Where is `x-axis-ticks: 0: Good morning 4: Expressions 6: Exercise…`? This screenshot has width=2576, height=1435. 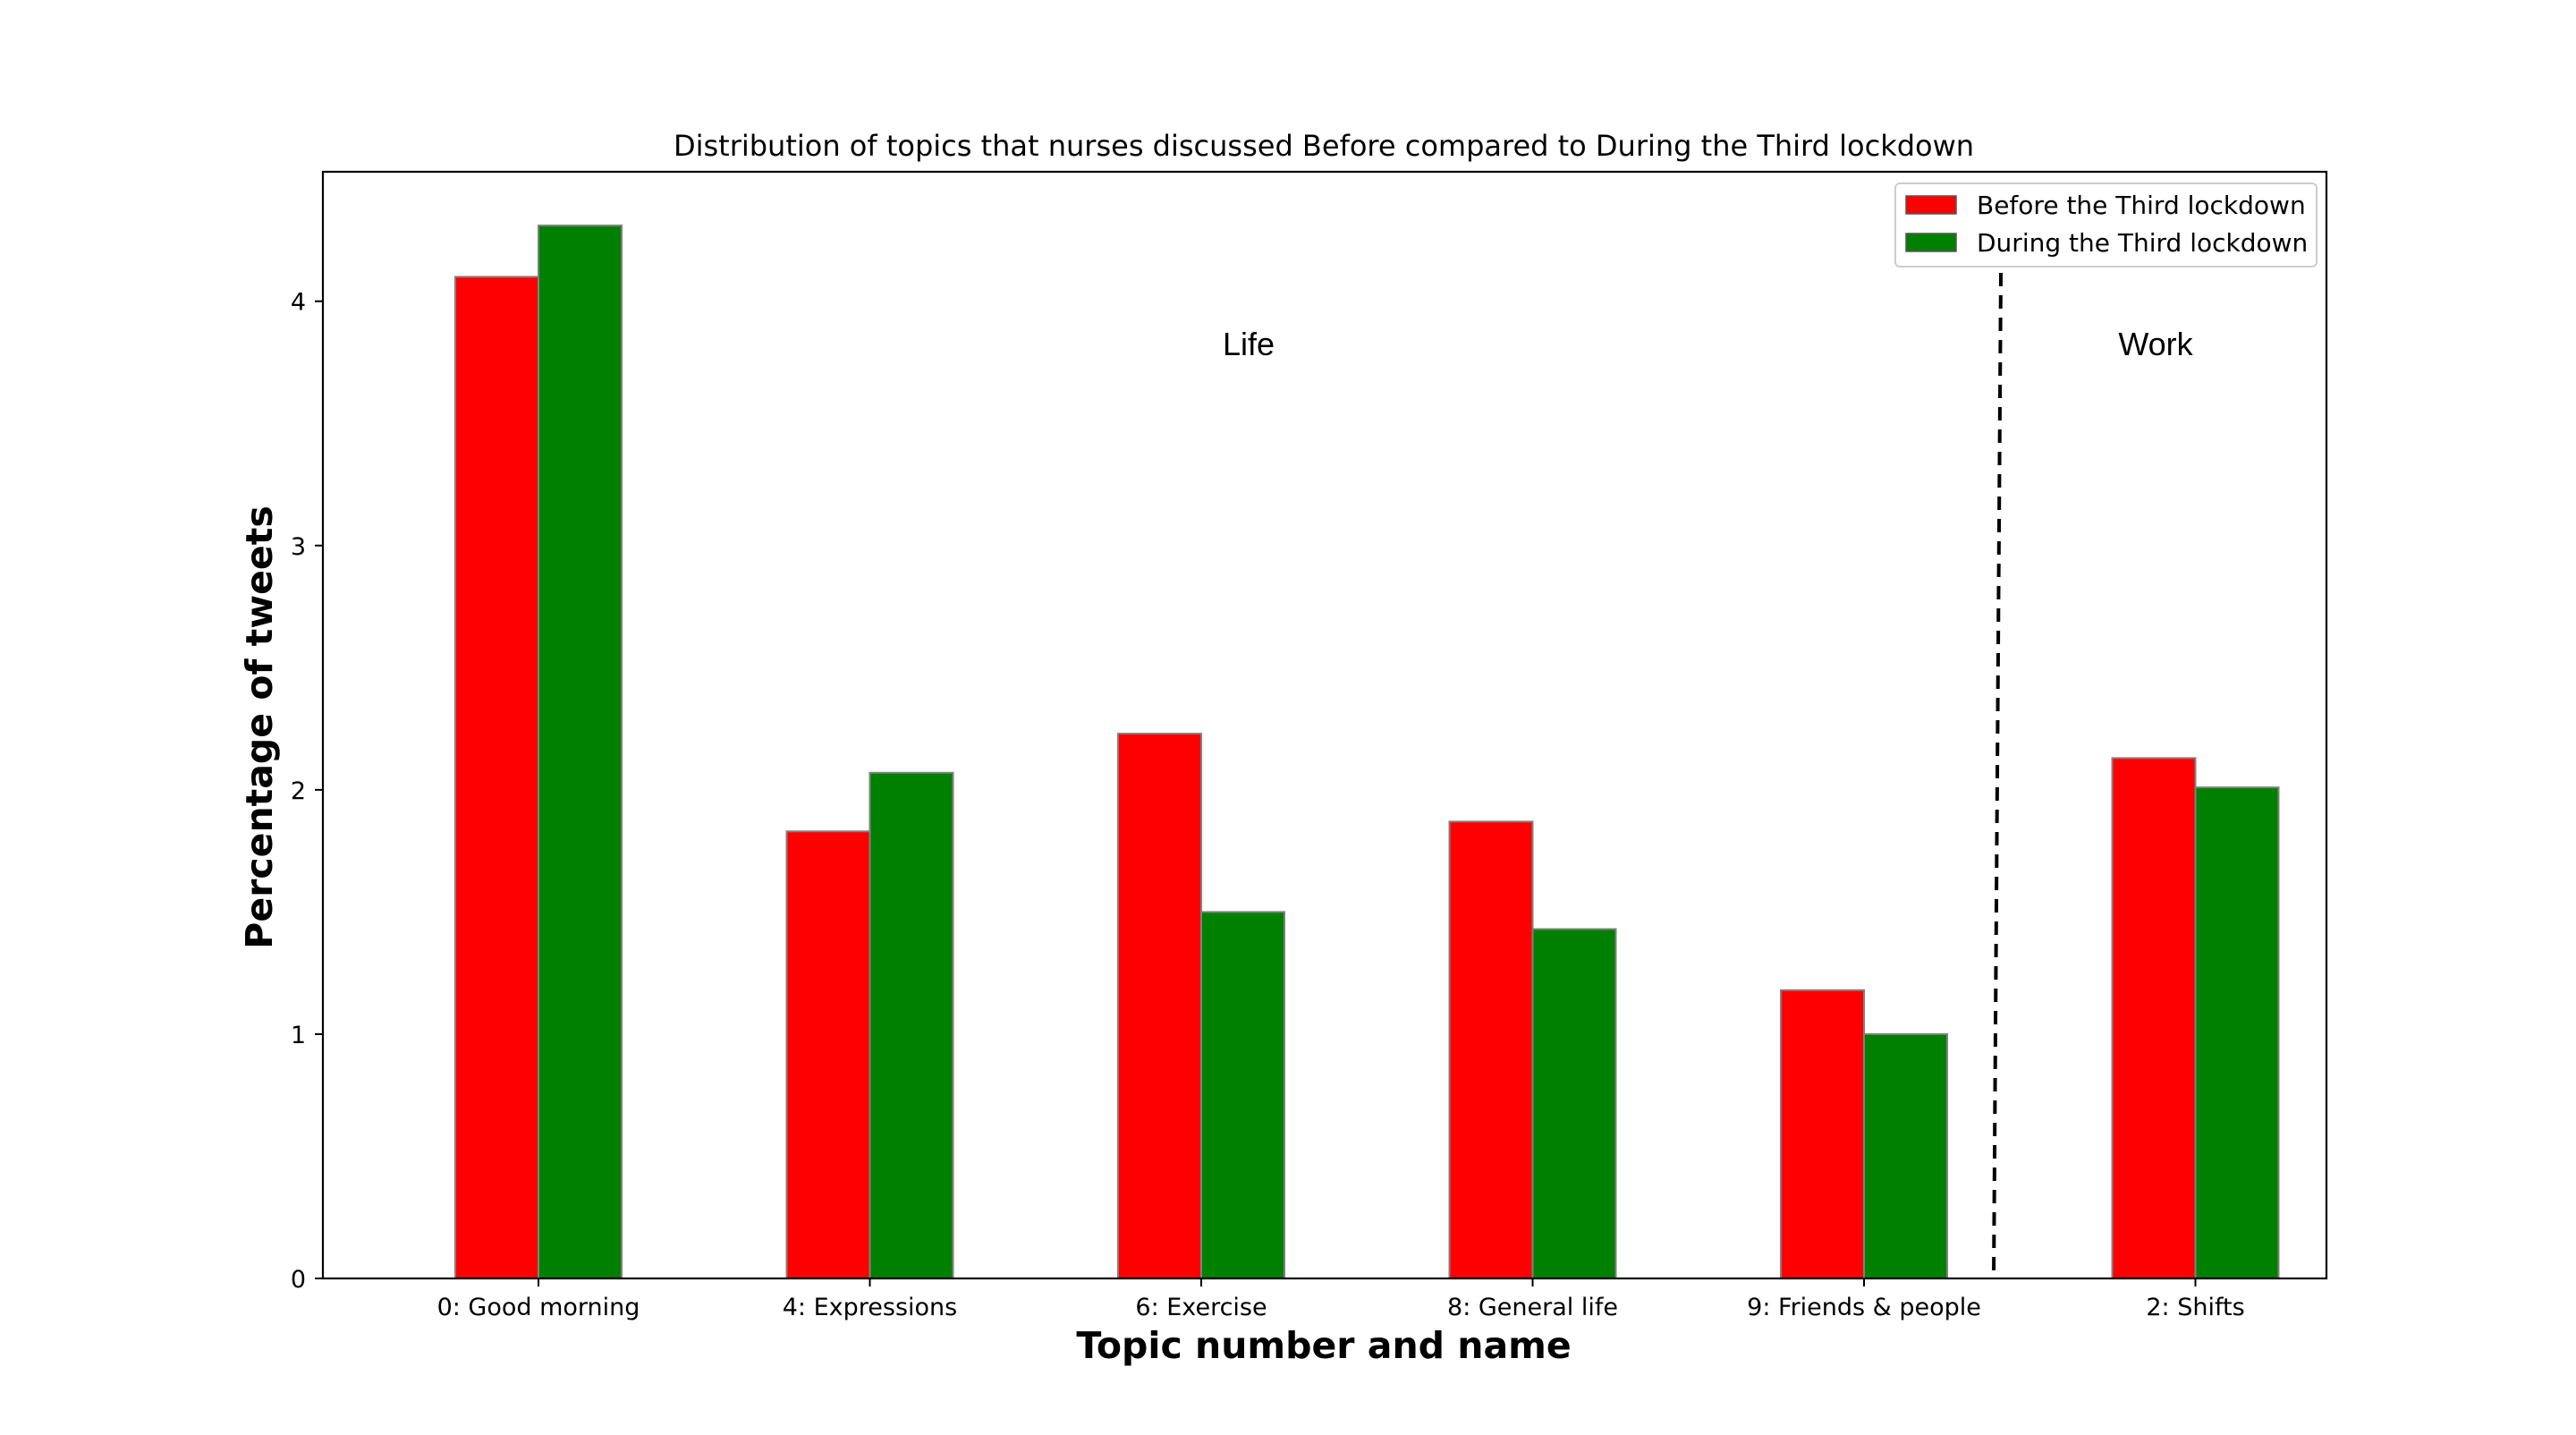 x-axis-ticks: 0: Good morning 4: Expressions 6: Exercise… is located at coordinates (1341, 1299).